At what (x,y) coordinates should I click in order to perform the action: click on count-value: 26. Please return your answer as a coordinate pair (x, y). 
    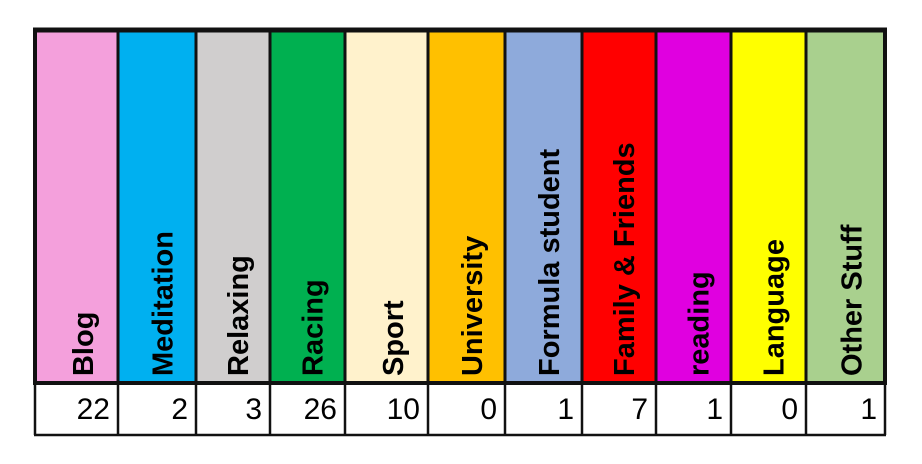
    Looking at the image, I should click on (320, 409).